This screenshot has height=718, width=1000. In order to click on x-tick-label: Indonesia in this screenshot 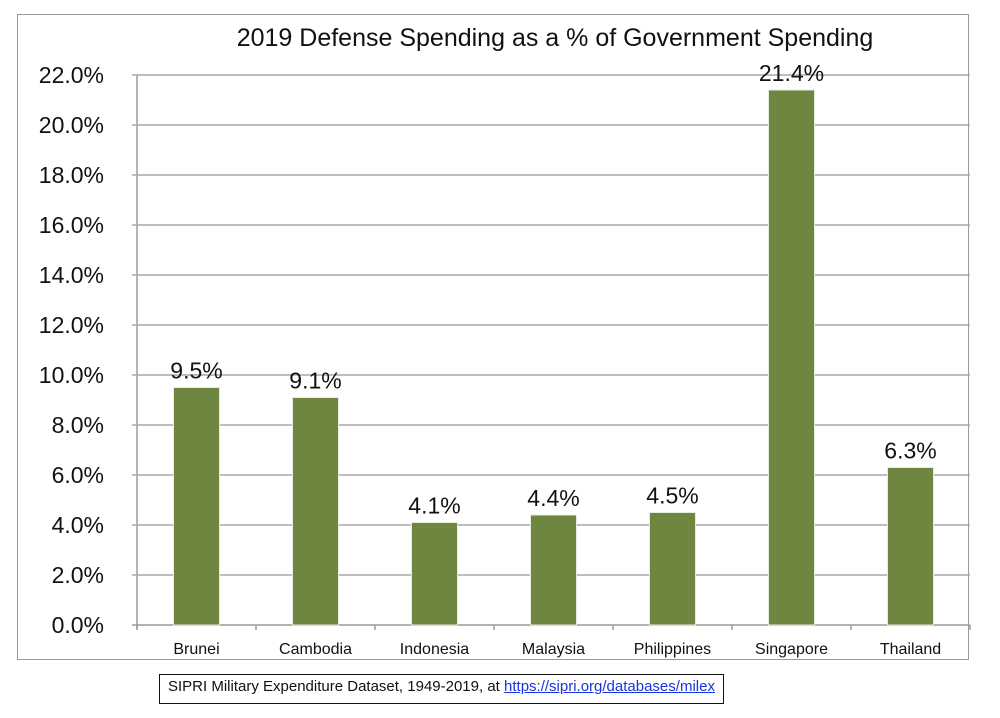, I will do `click(434, 649)`.